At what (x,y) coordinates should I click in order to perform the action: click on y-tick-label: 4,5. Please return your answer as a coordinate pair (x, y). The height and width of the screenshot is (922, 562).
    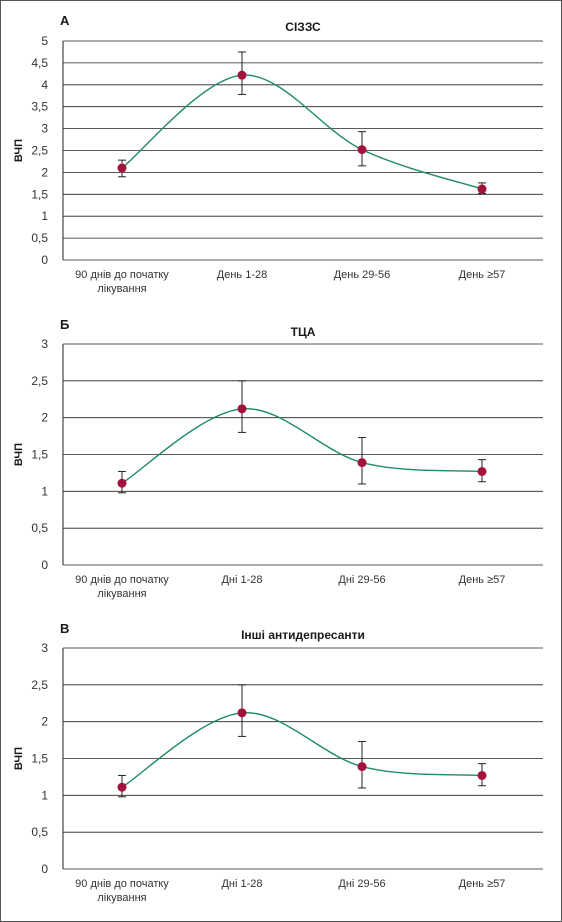
    Looking at the image, I should click on (39, 63).